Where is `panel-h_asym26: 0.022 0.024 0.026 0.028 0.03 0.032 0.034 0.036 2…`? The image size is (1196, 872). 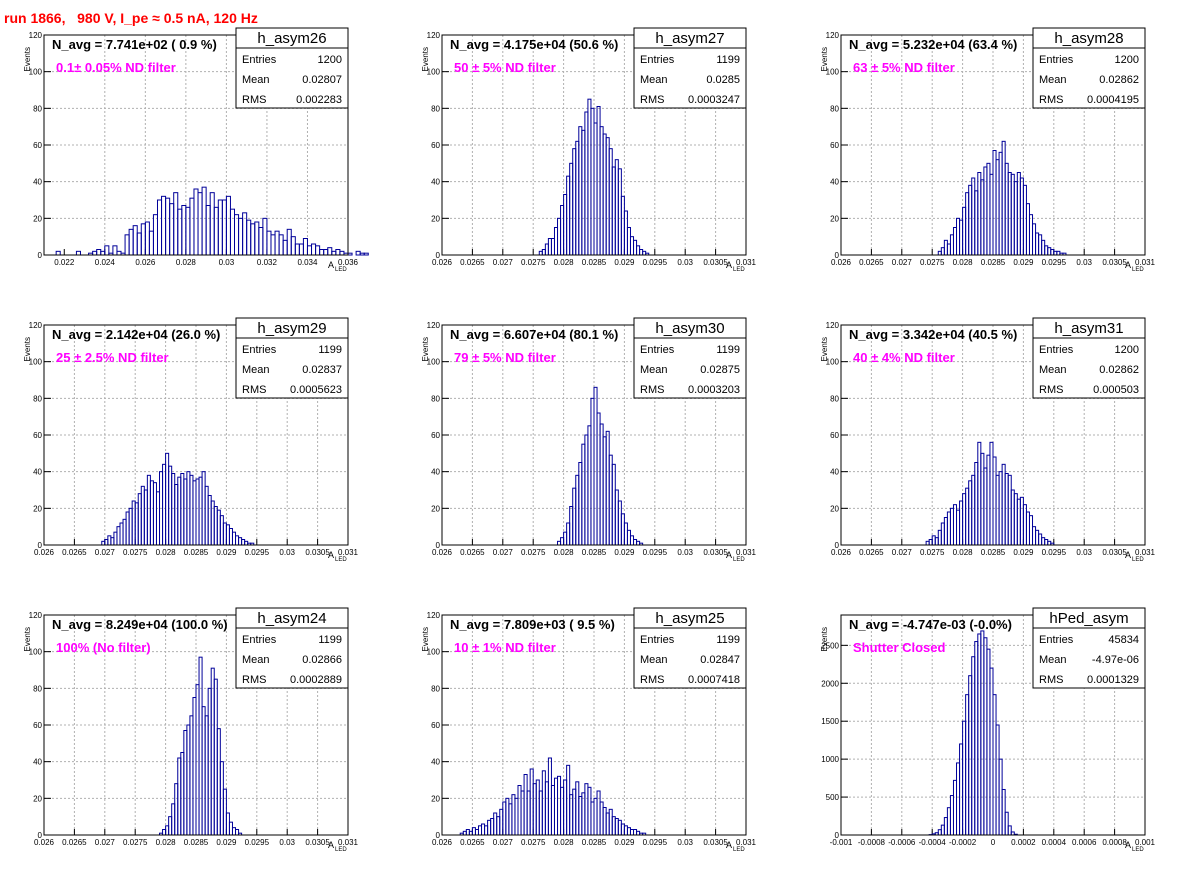
panel-h_asym26: 0.022 0.024 0.026 0.028 0.03 0.032 0.034 0.036 2… is located at coordinates (196, 150).